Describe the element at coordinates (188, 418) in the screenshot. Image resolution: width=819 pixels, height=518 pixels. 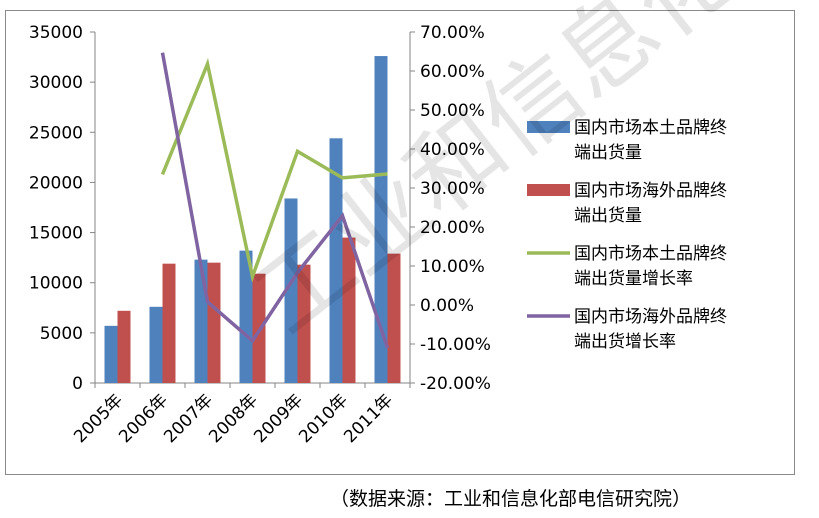
I see `x-tick-label: 2007年` at that location.